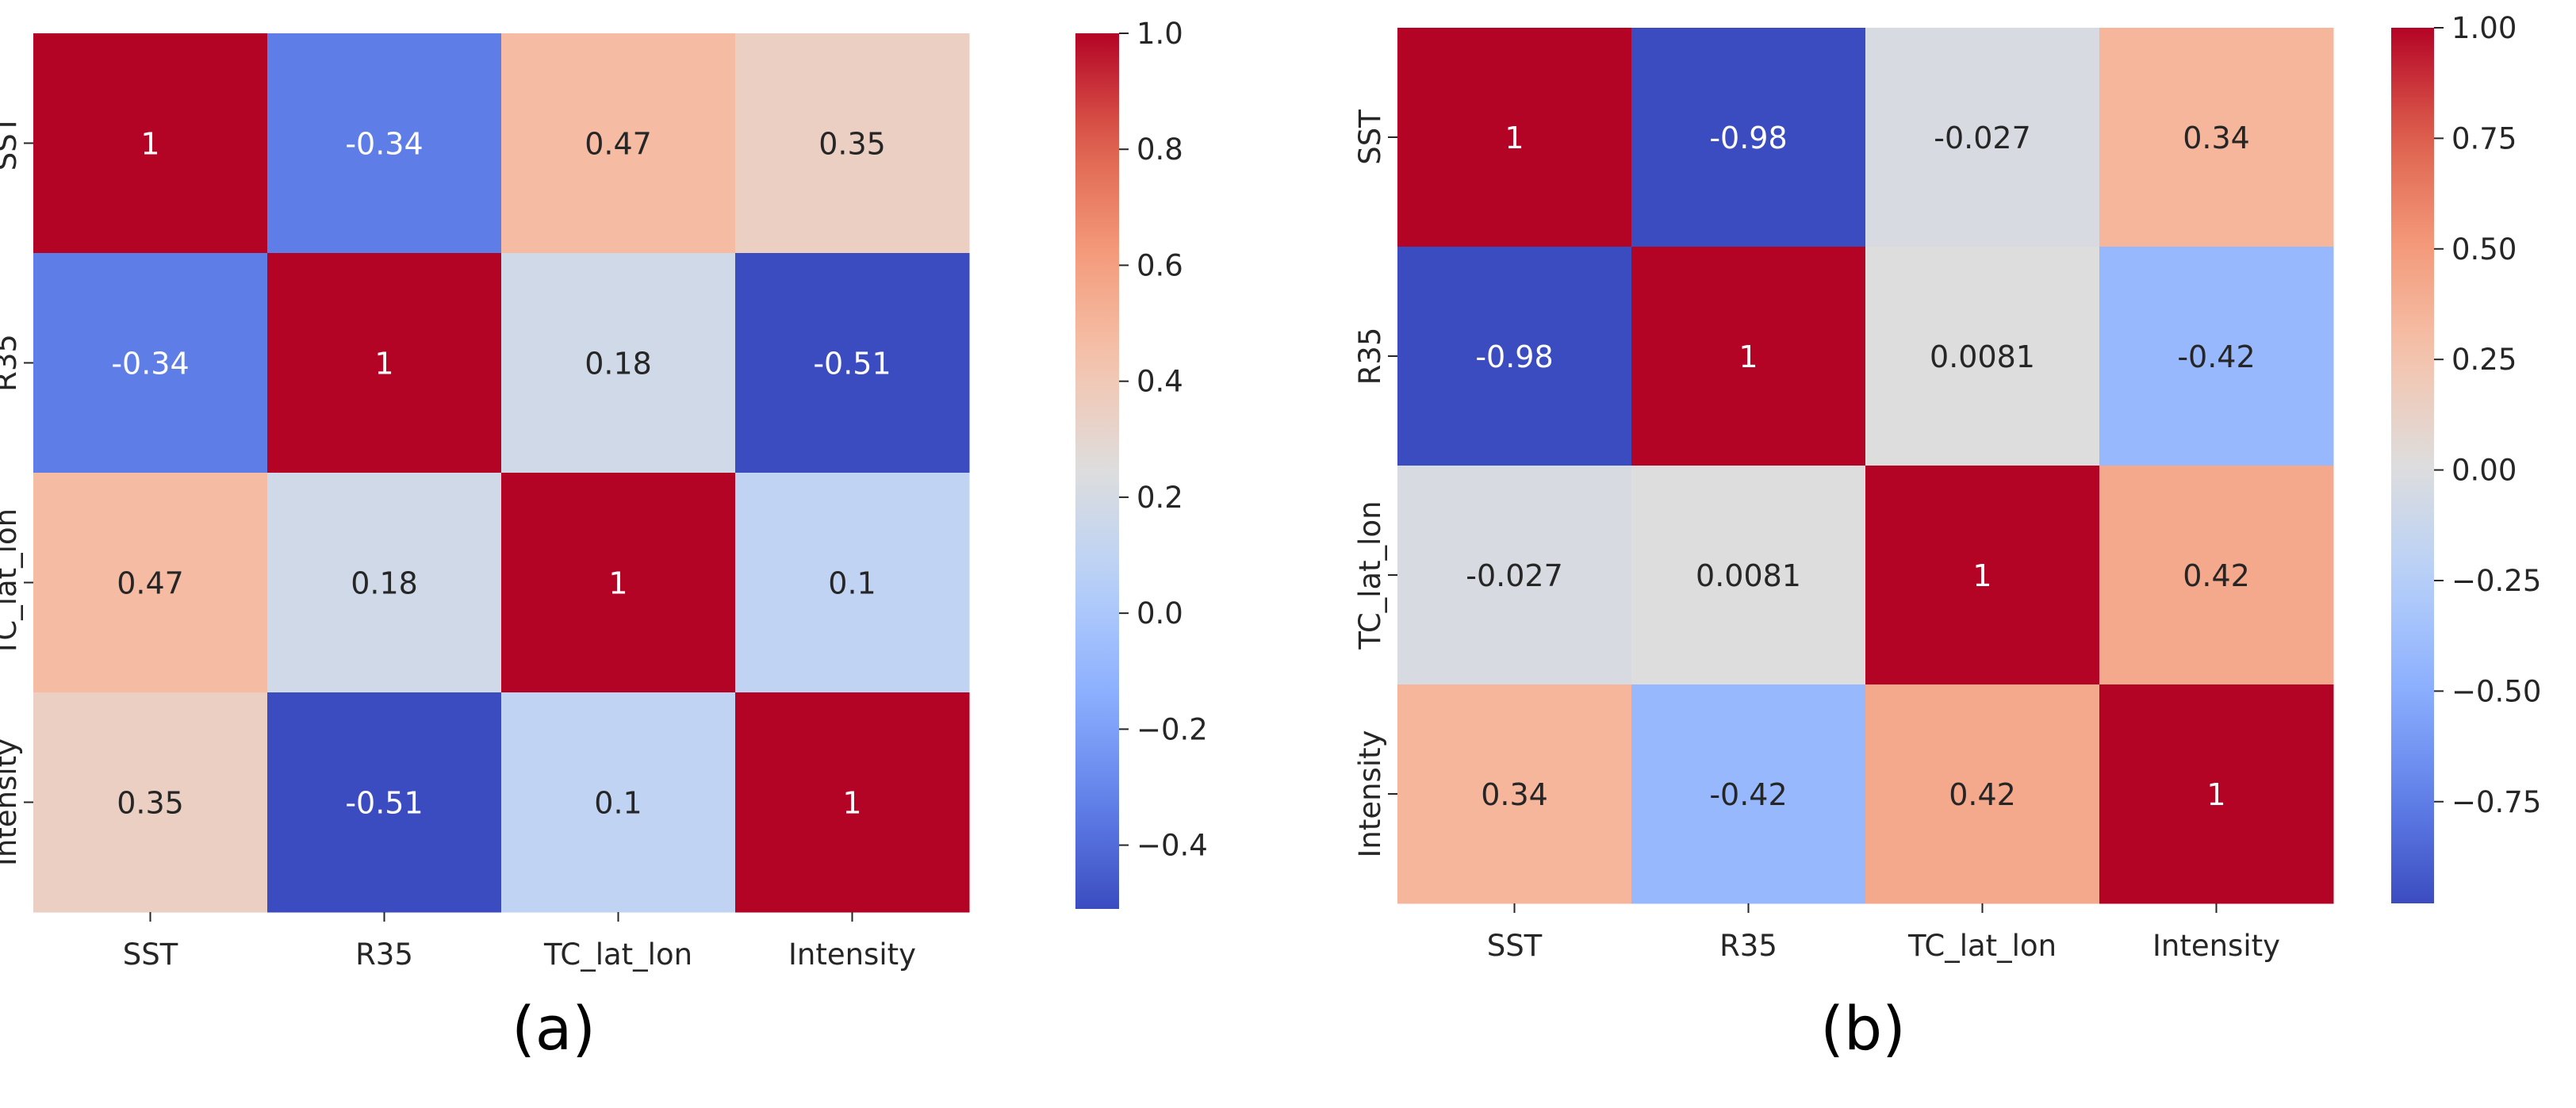 The height and width of the screenshot is (1108, 2576). I want to click on colorbar-tick-label: −0.50, so click(2496, 691).